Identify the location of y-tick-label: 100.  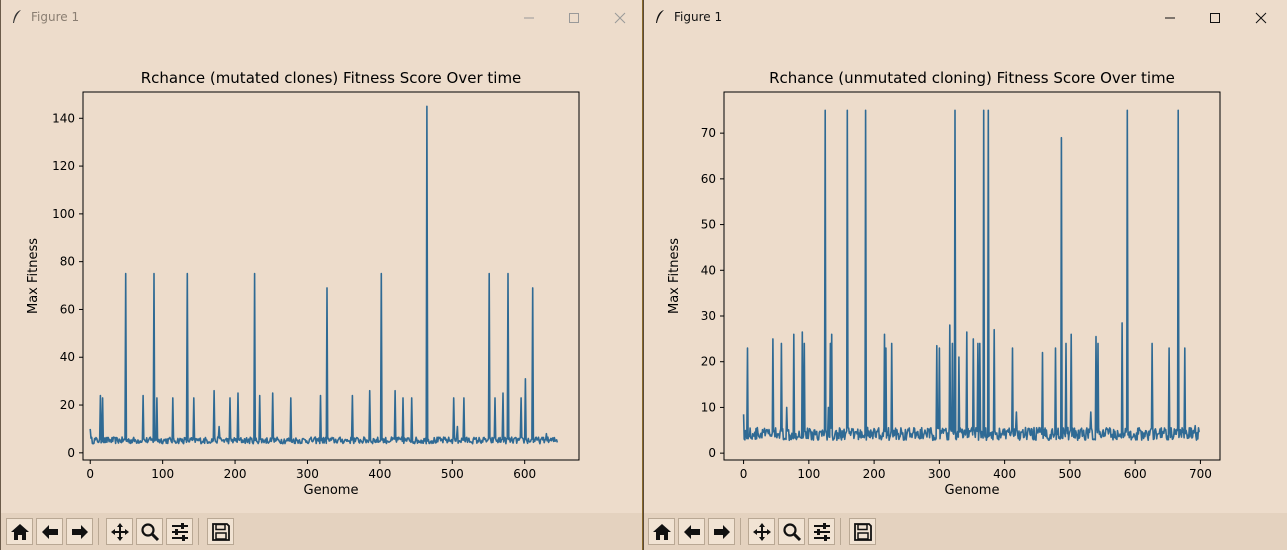
(63, 214).